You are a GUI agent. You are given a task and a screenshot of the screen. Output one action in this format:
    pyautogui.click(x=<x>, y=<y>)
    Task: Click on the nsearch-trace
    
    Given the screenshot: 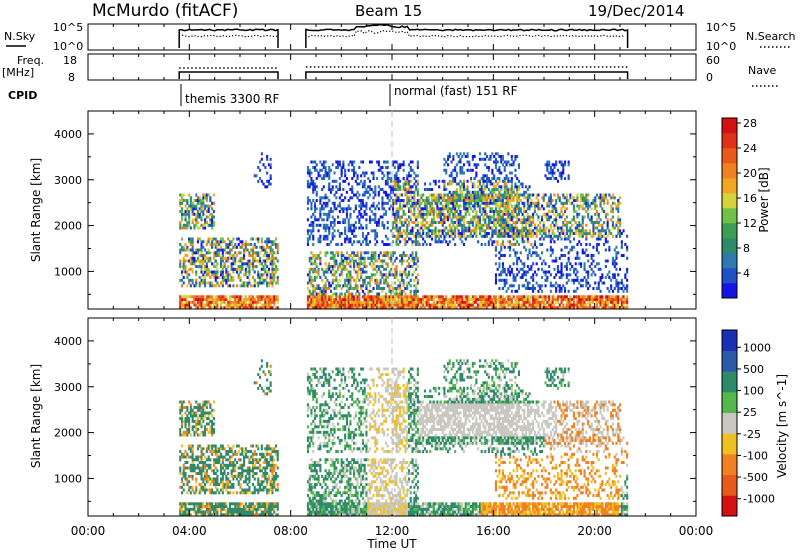 What is the action you would take?
    pyautogui.click(x=228, y=36)
    